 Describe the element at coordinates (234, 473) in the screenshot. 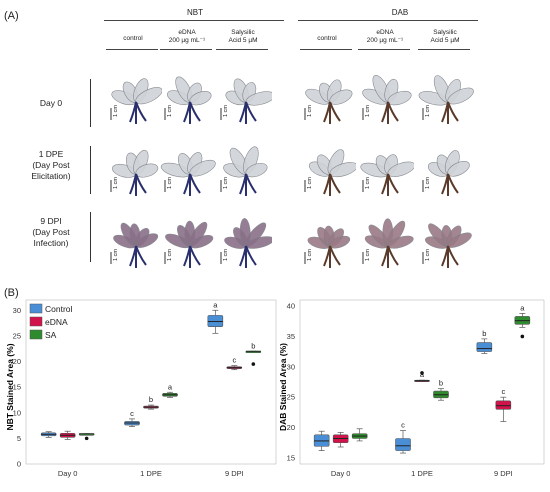

I see `x-tick-label: 9 DPI` at that location.